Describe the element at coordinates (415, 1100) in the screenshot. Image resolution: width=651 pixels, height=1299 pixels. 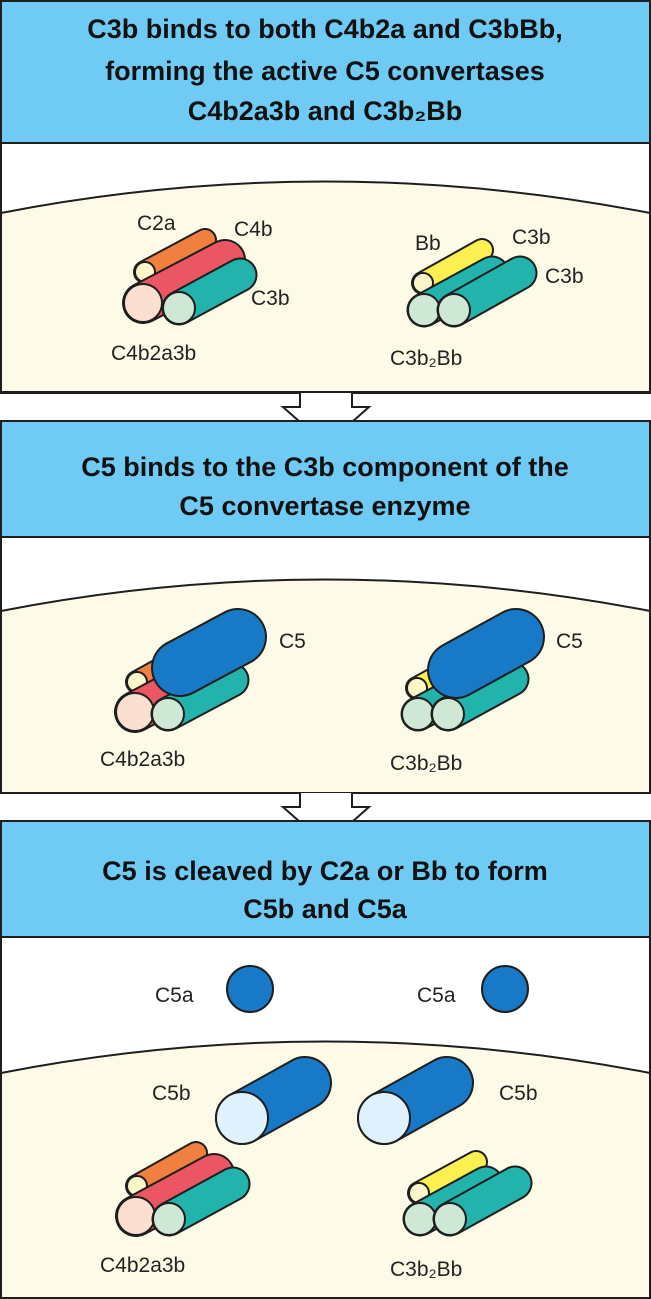
I see `c5b-fragment-right` at that location.